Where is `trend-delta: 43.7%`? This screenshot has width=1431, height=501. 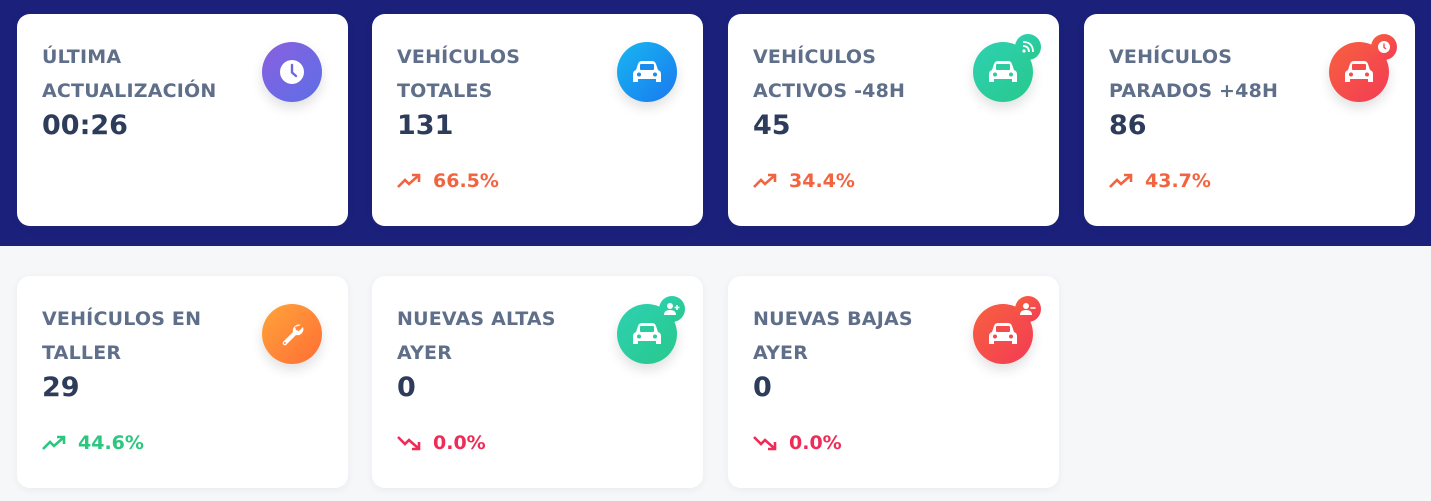 trend-delta: 43.7% is located at coordinates (1160, 181).